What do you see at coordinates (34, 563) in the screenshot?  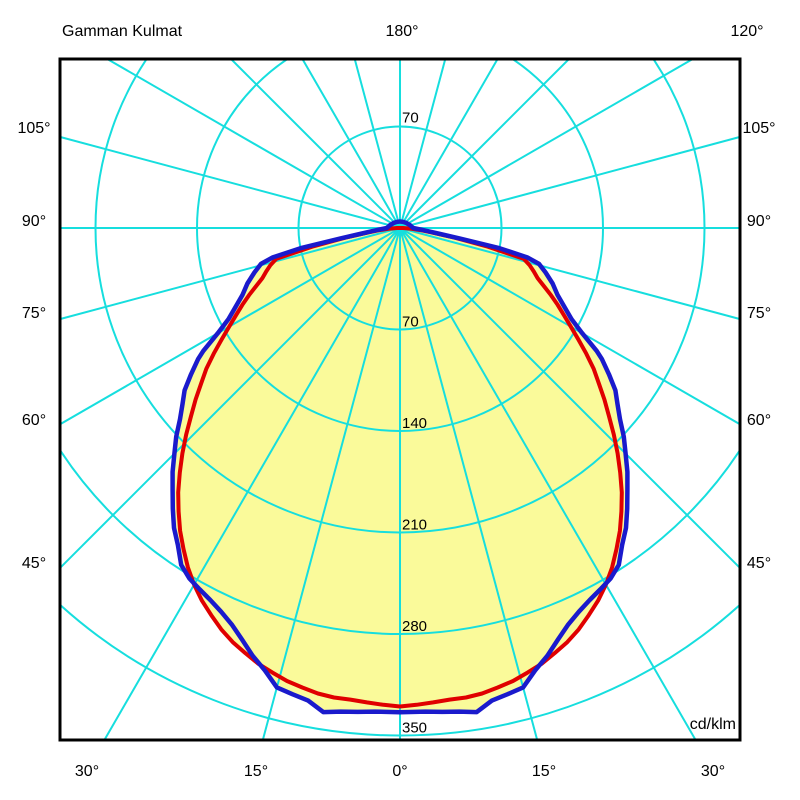 I see `angle-label-left: 45°` at bounding box center [34, 563].